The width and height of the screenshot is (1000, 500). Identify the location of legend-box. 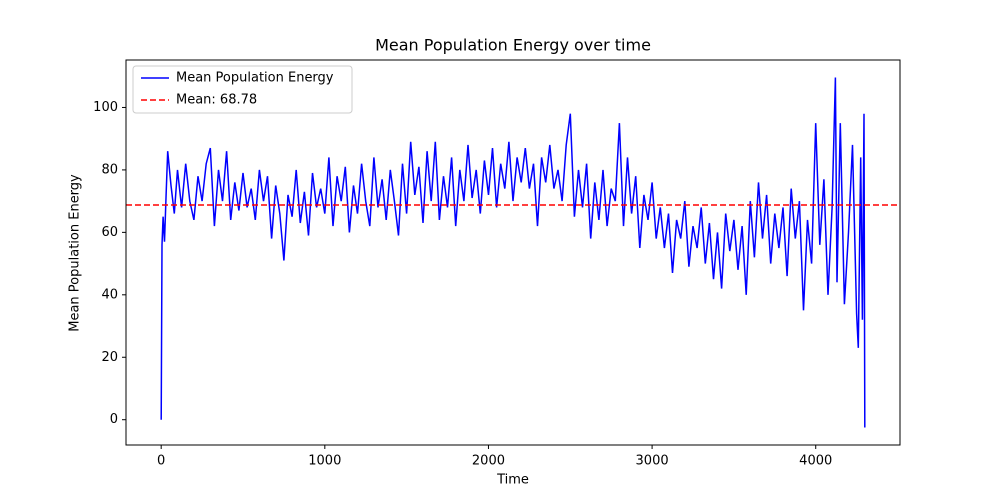
(242, 89).